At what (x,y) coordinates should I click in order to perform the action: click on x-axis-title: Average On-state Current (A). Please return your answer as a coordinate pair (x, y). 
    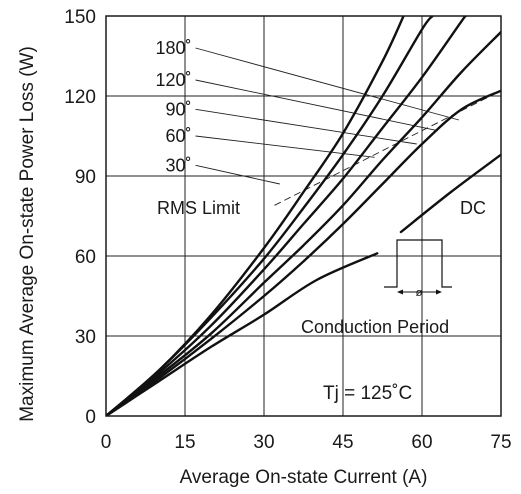
    Looking at the image, I should click on (304, 477).